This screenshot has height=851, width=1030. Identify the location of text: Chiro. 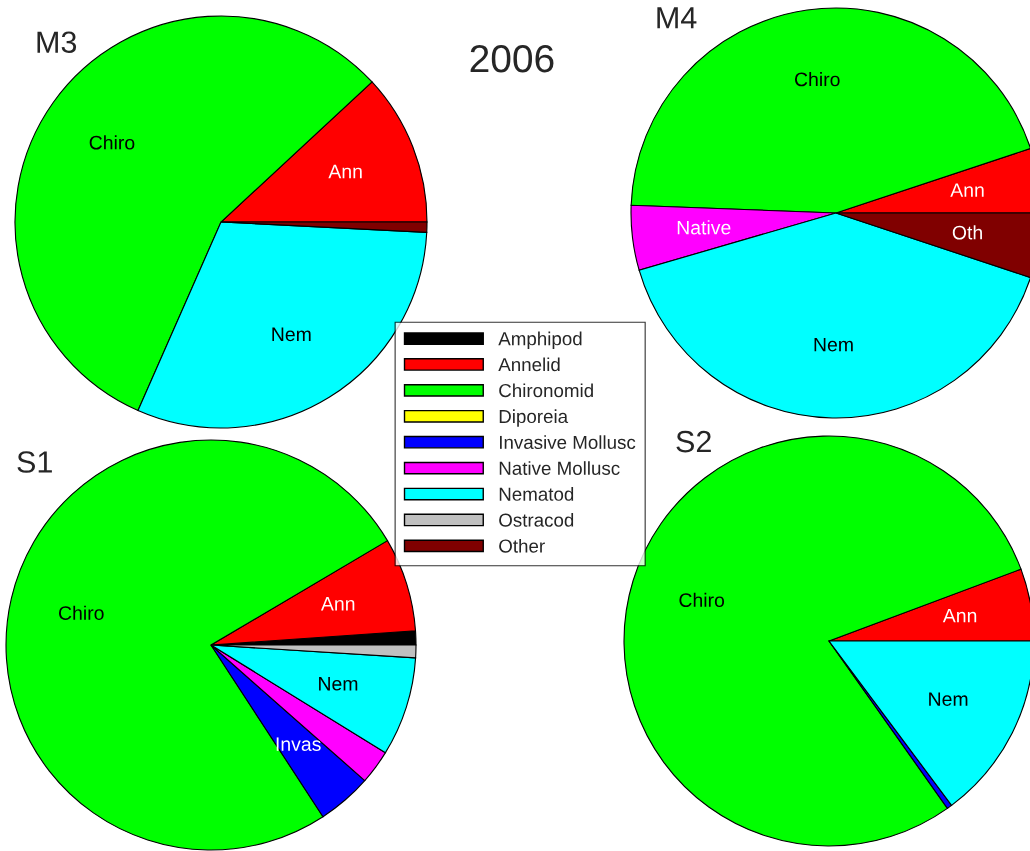
(112, 142).